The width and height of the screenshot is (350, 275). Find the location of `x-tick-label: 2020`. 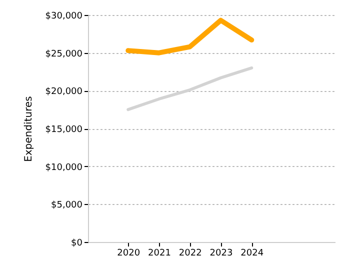

x-tick-label: 2020 is located at coordinates (128, 253).